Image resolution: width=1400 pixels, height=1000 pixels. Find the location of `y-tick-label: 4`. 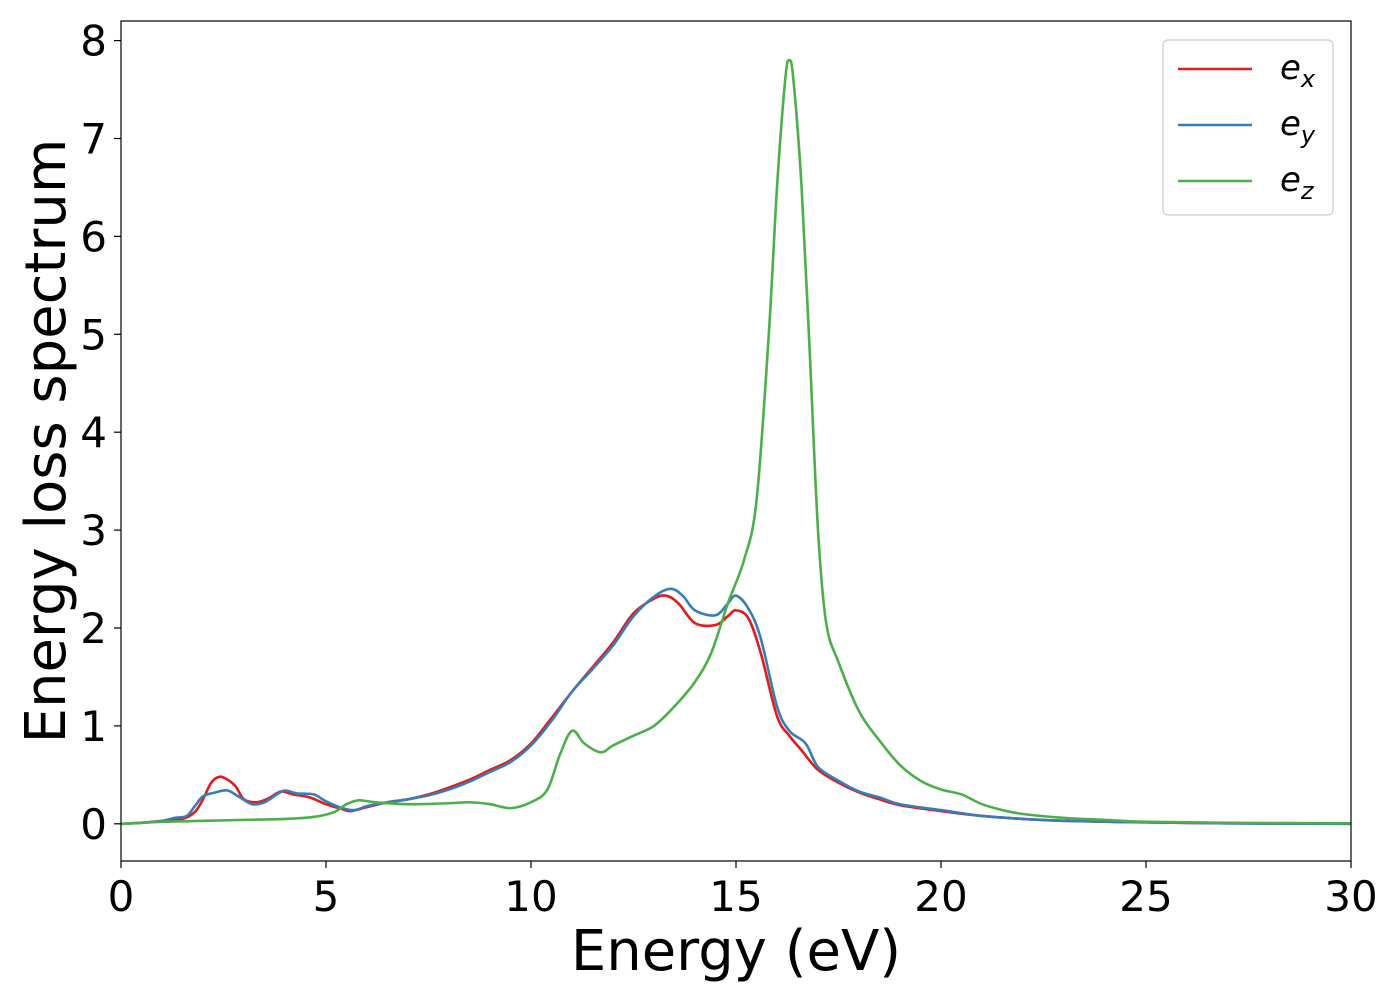

y-tick-label: 4 is located at coordinates (93, 432).